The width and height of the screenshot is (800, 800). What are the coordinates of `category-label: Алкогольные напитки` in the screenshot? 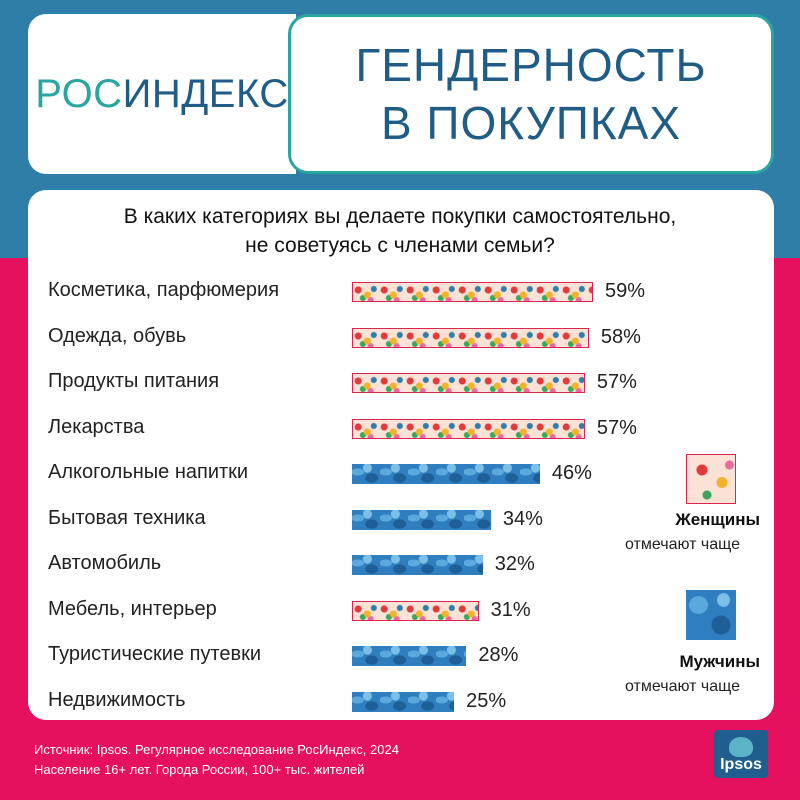 It's located at (148, 472).